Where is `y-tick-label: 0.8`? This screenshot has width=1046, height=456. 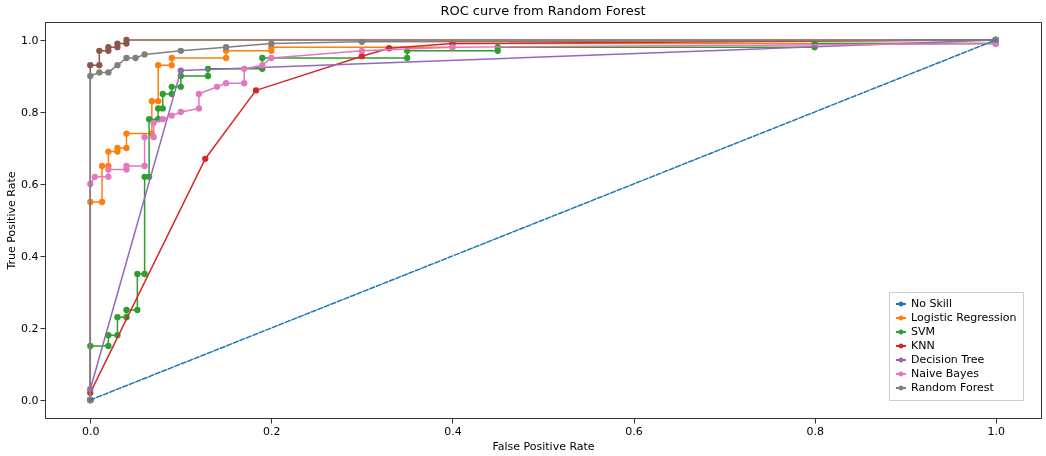
y-tick-label: 0.8 is located at coordinates (30, 112).